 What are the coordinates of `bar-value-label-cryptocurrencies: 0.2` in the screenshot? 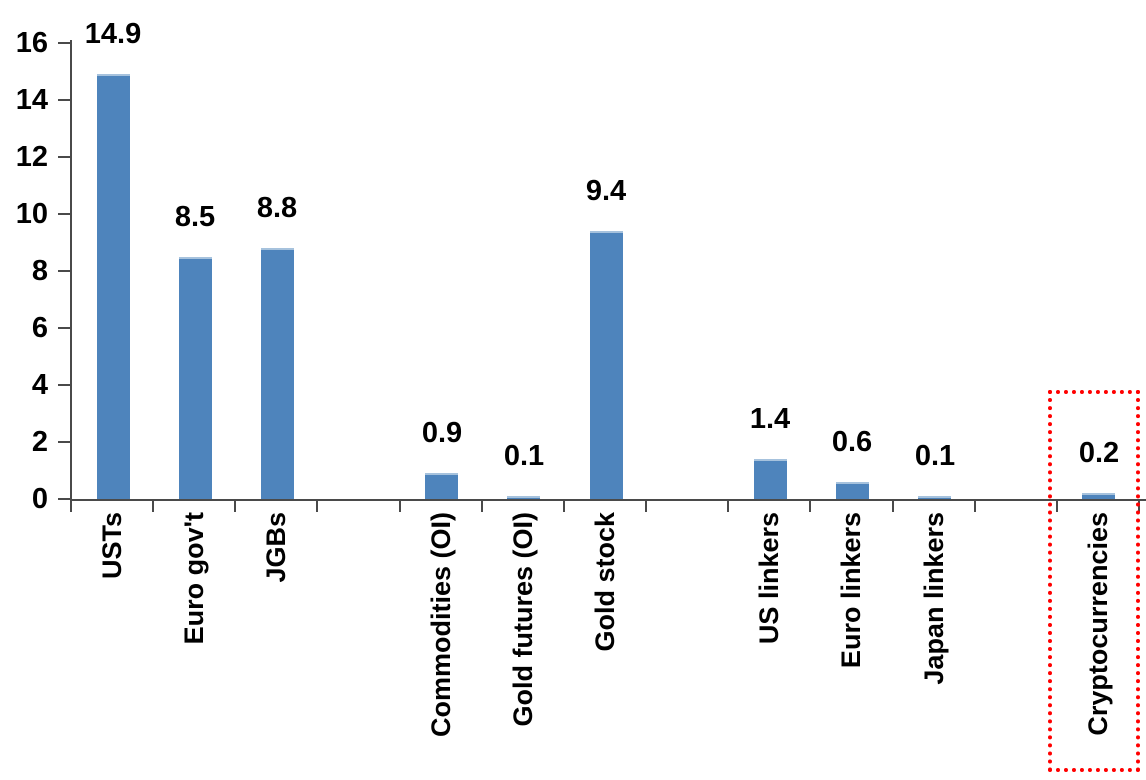 It's located at (1099, 453).